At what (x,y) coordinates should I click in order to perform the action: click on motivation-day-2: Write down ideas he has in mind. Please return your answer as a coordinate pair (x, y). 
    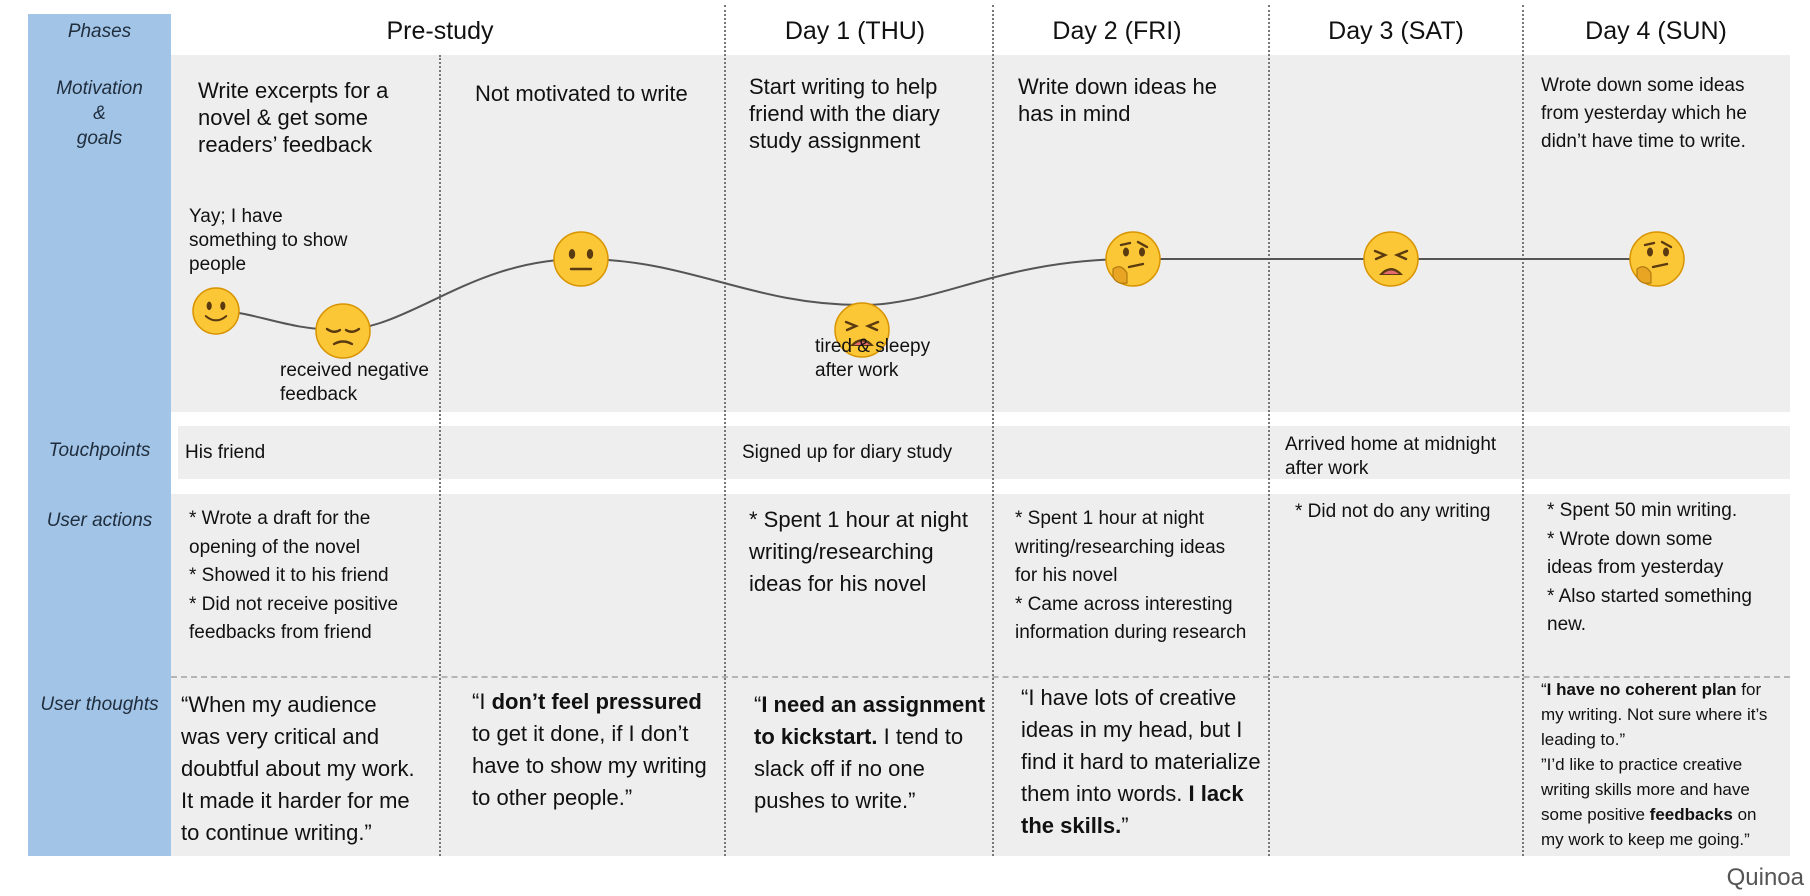
    Looking at the image, I should click on (1117, 100).